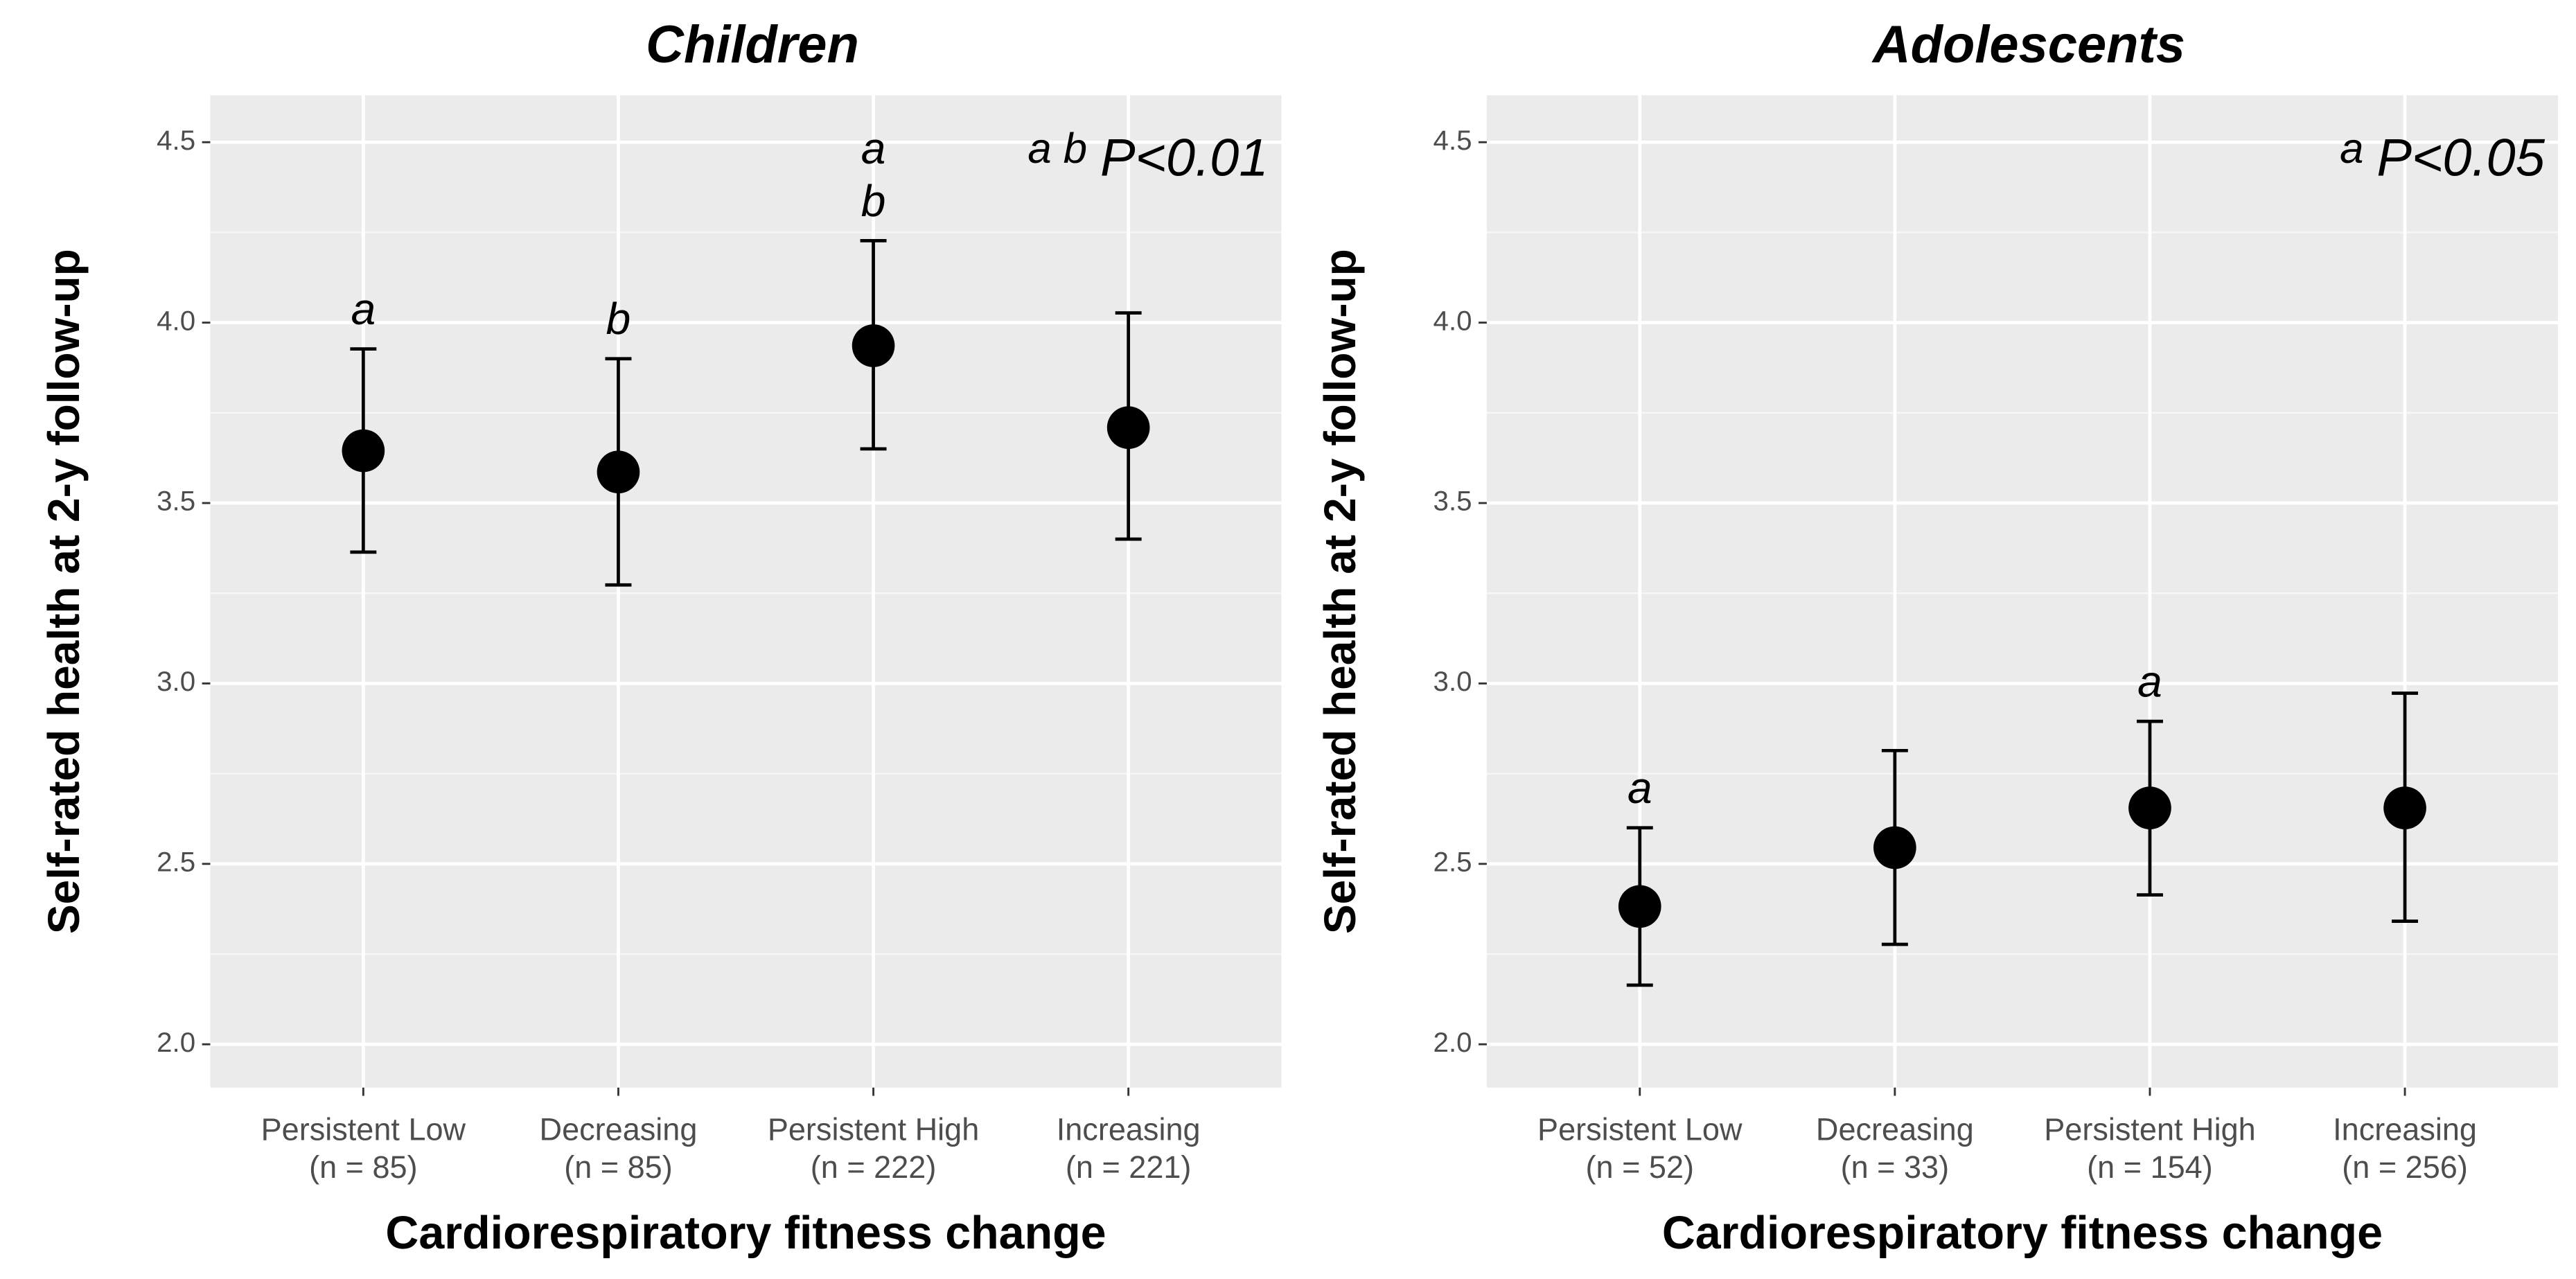 The width and height of the screenshot is (2576, 1279). What do you see at coordinates (2405, 1167) in the screenshot?
I see `x-tick-n-label: (n = 256)` at bounding box center [2405, 1167].